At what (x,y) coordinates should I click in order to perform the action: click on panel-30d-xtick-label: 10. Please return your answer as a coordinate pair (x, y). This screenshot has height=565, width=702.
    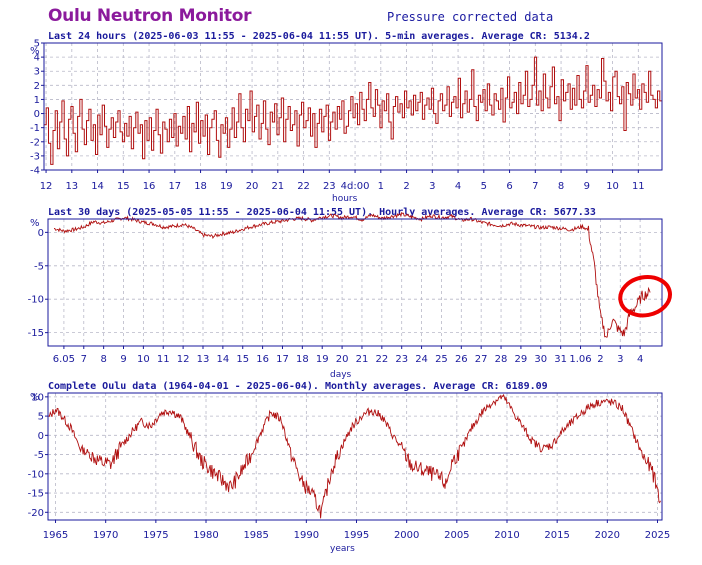
    Looking at the image, I should click on (143, 359).